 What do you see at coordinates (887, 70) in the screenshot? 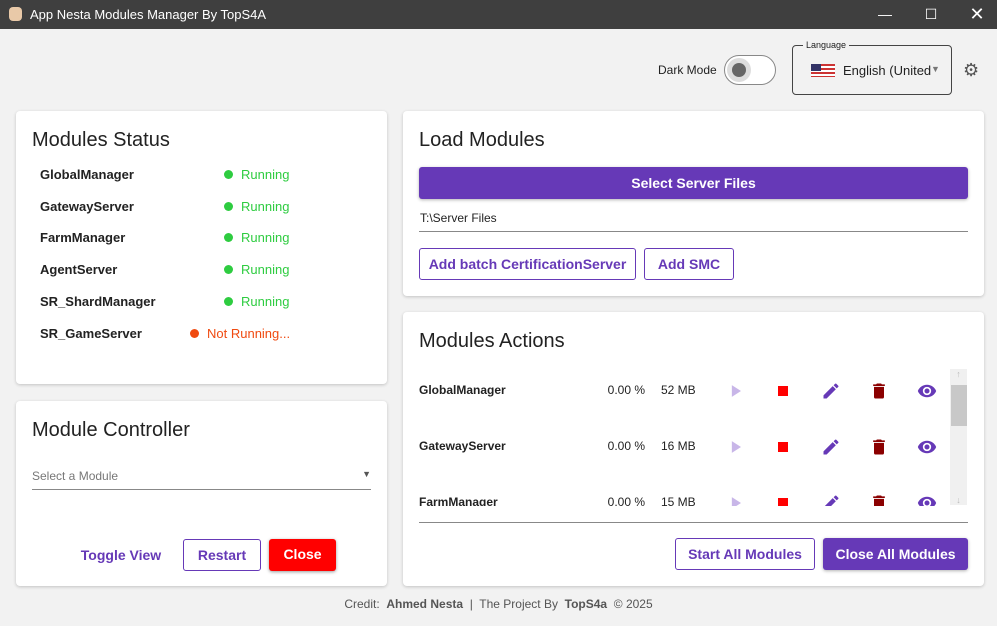
I see `language-value: English (United` at bounding box center [887, 70].